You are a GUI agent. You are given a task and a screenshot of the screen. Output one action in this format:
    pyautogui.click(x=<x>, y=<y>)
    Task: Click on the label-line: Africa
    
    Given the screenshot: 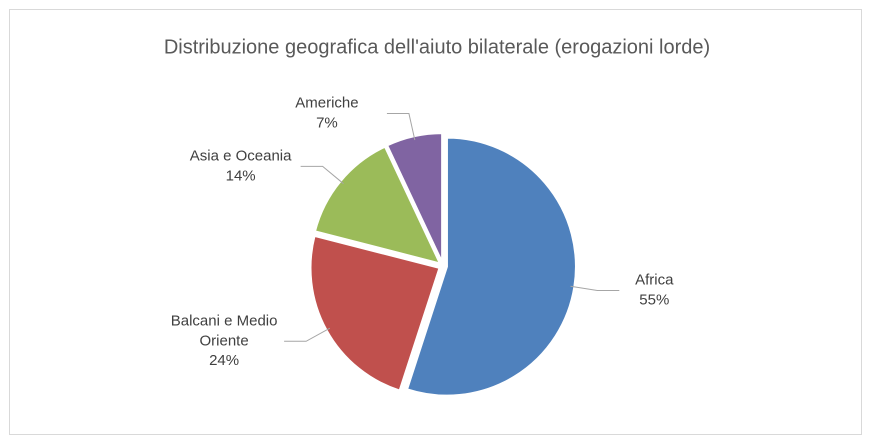 What is the action you would take?
    pyautogui.click(x=654, y=279)
    